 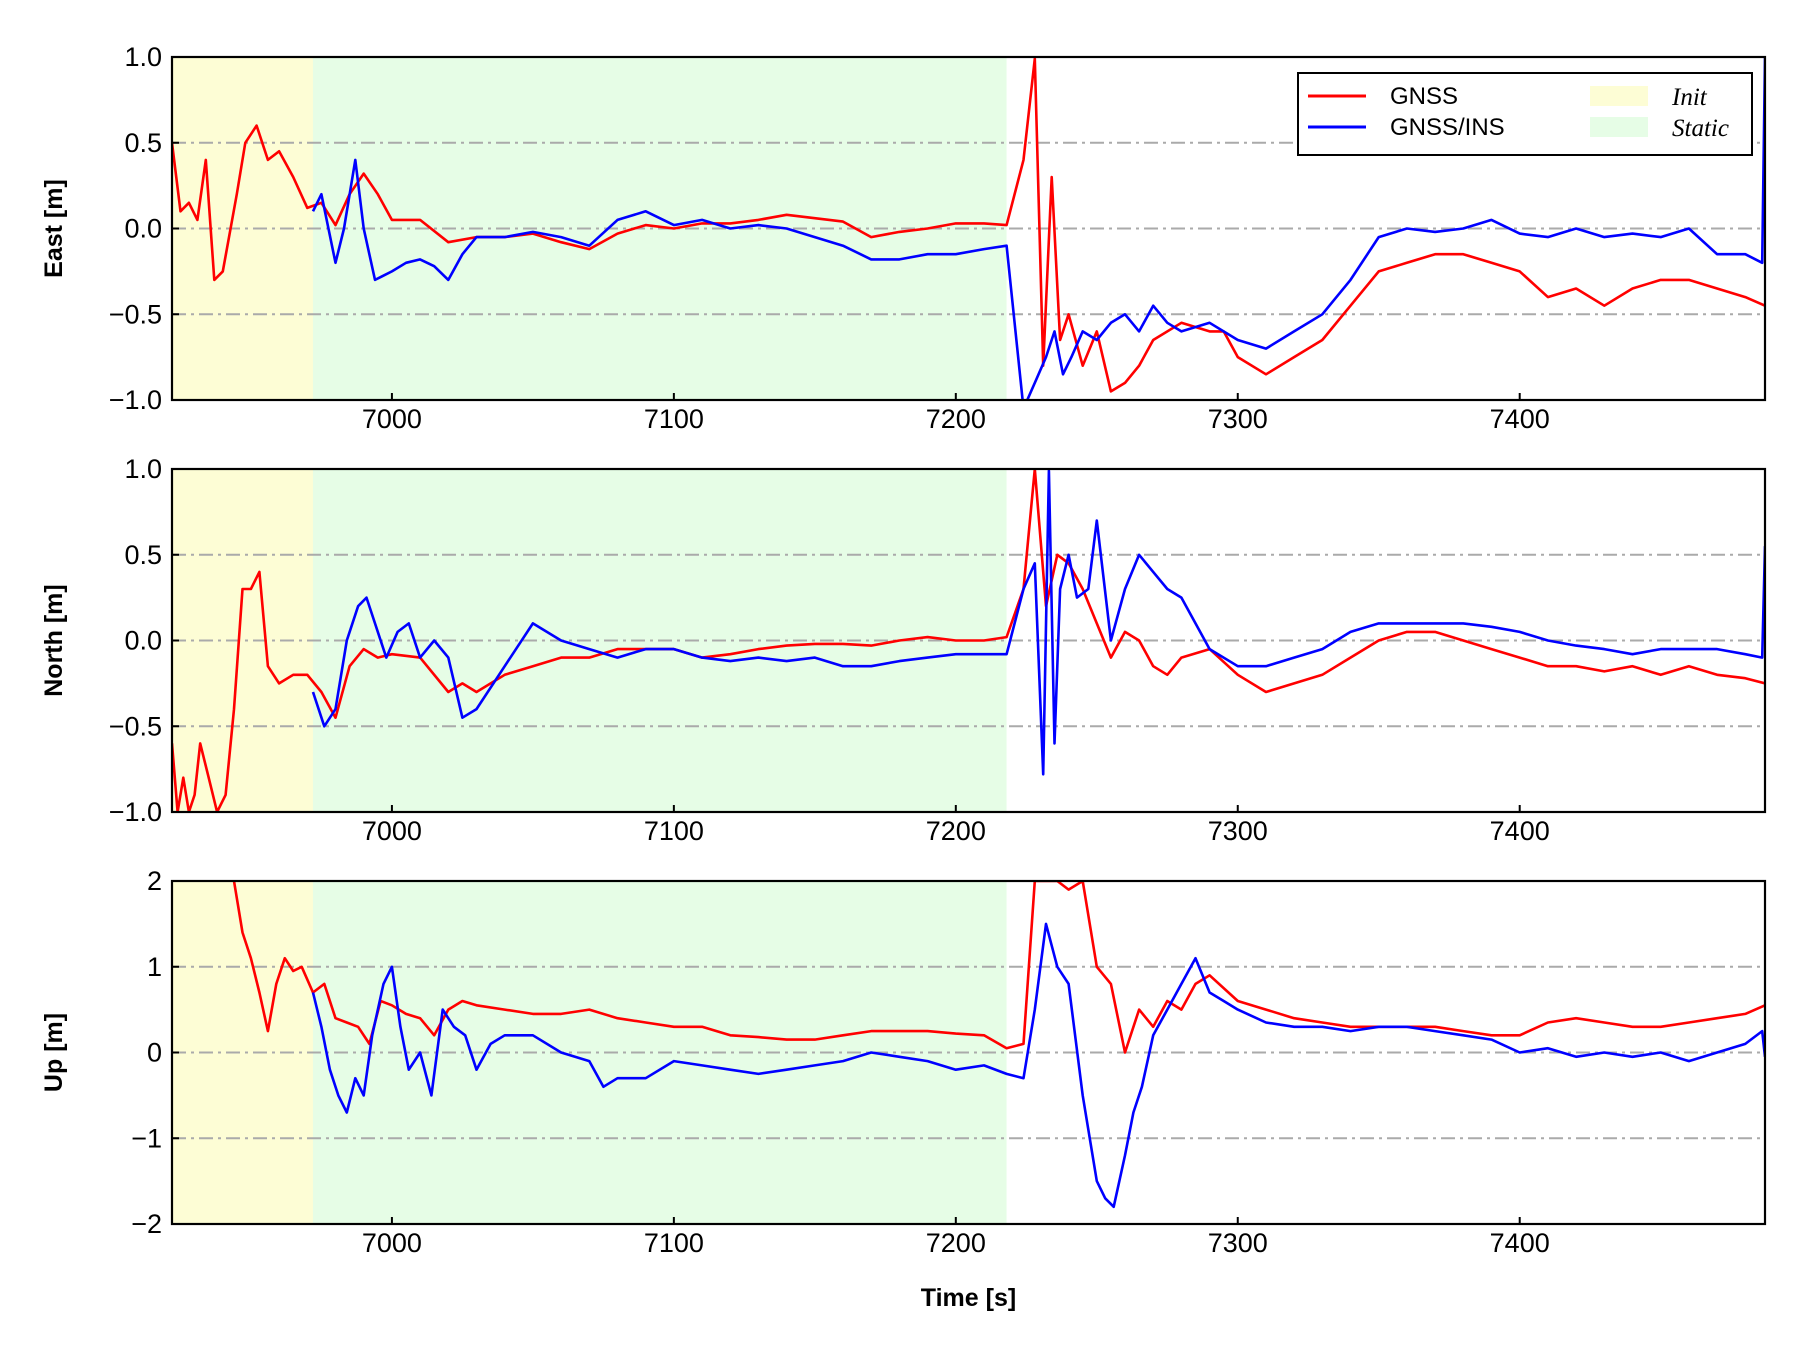 I want to click on y-axis-label: North [m], so click(x=54, y=640).